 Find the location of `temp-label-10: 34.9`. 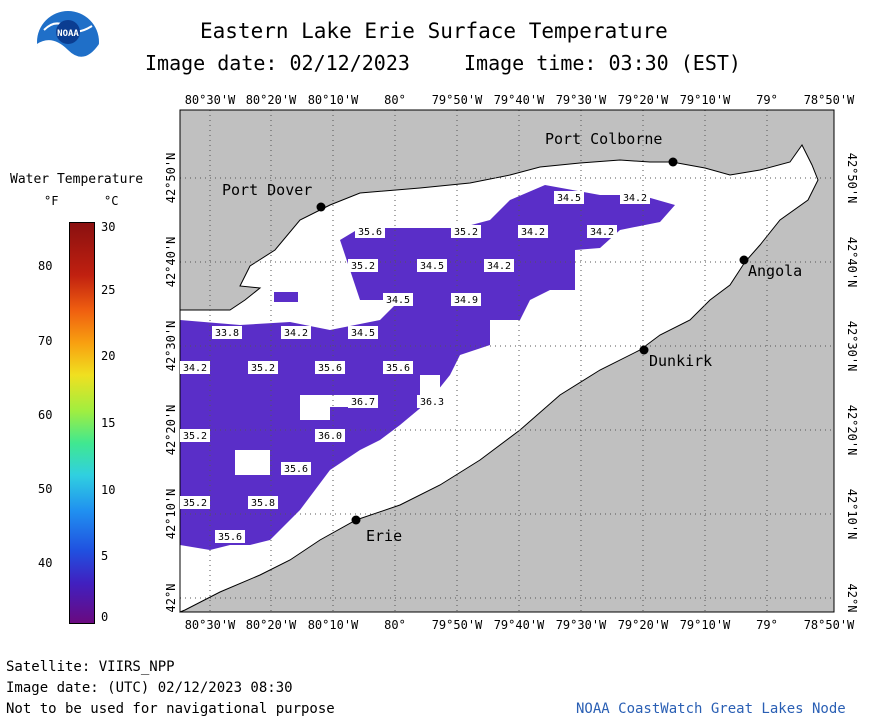

temp-label-10: 34.9 is located at coordinates (466, 300).